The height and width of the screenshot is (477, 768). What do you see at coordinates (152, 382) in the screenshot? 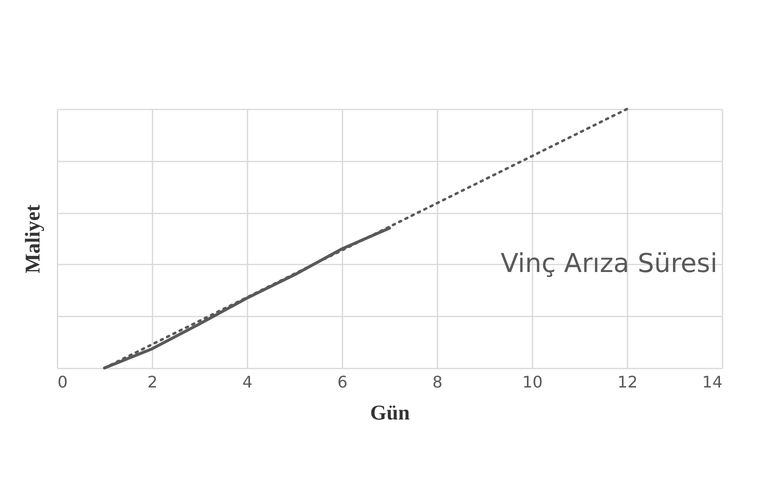
I see `x-tick-label: 2` at bounding box center [152, 382].